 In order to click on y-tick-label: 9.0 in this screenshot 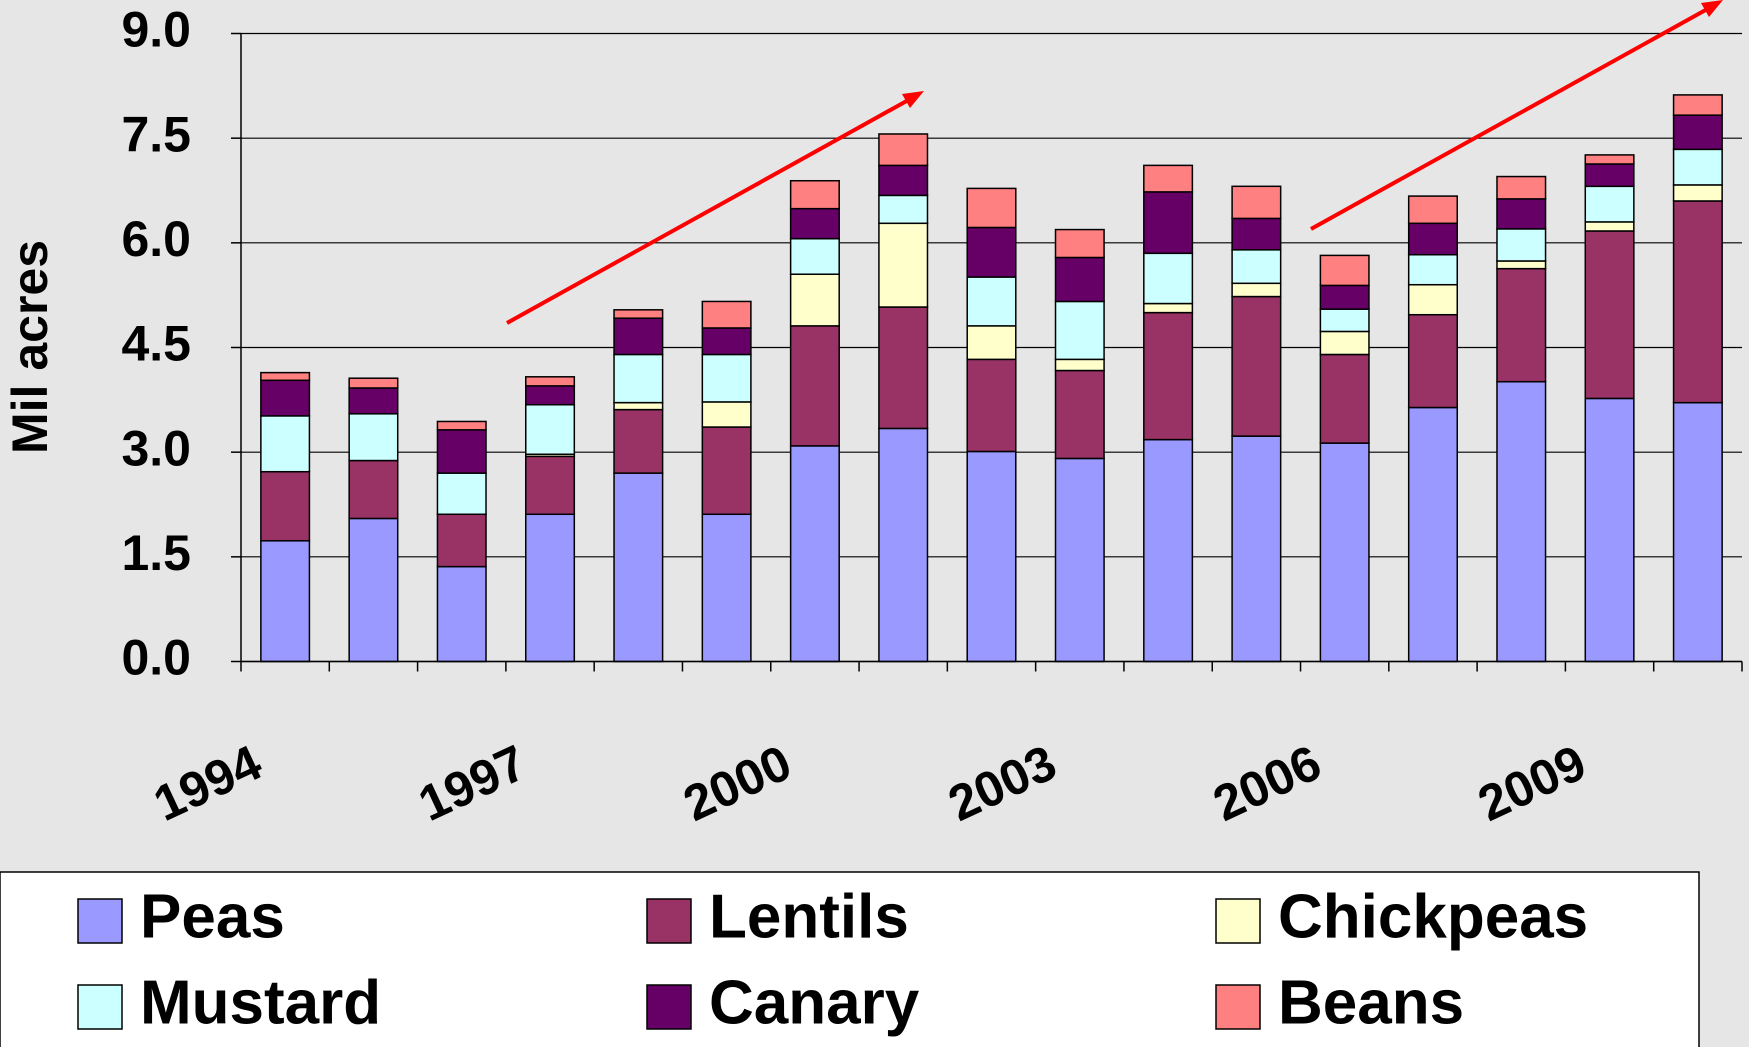, I will do `click(156, 30)`.